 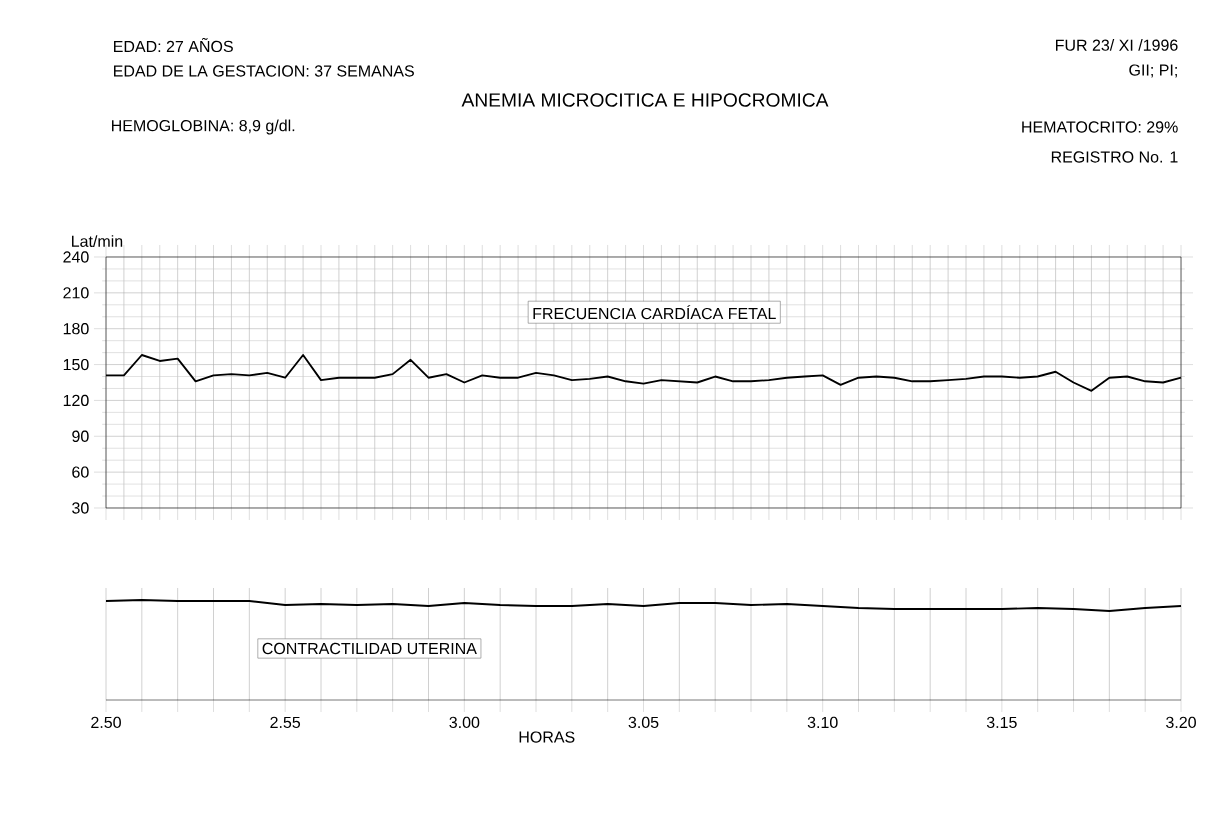 I want to click on y-tick-label: 210, so click(x=76, y=293).